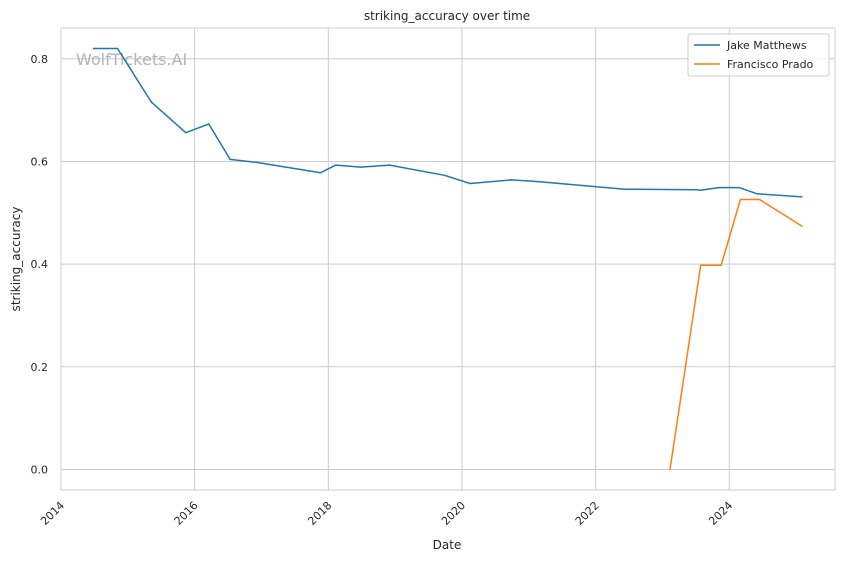 The image size is (844, 566). What do you see at coordinates (447, 545) in the screenshot?
I see `x-axis-label: Date` at bounding box center [447, 545].